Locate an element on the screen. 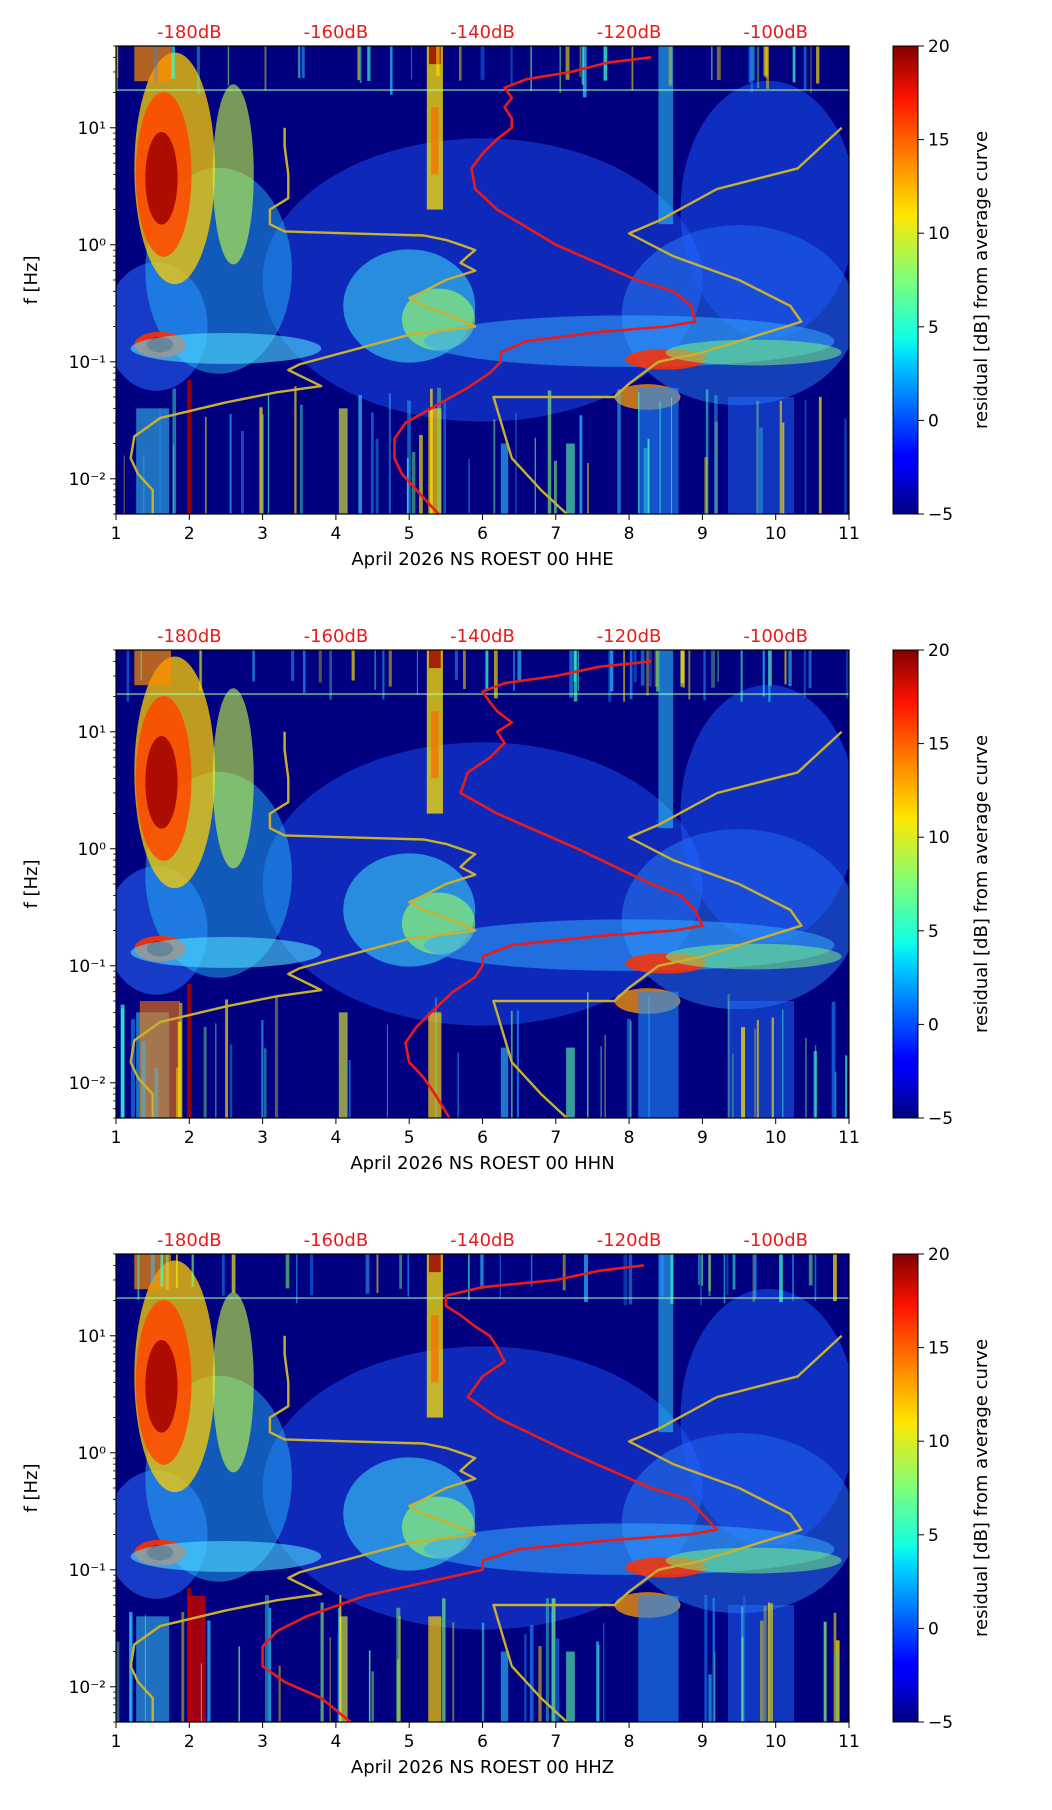  x-axis-label: April 2026 NS ROEST 00 HHE is located at coordinates (482, 559).